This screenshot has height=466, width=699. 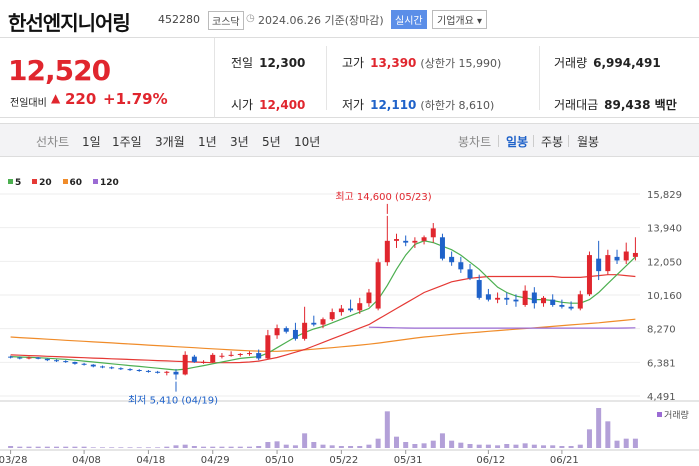 What do you see at coordinates (422, 63) in the screenshot?
I see `stat-high: 고가 13,390 (상한가 15,990)` at bounding box center [422, 63].